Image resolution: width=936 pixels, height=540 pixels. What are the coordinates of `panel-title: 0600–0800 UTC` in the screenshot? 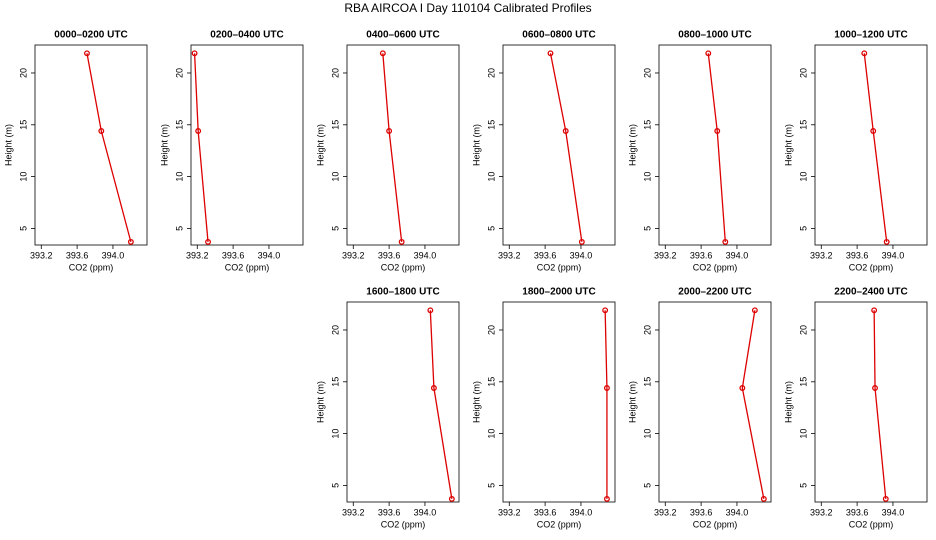 It's located at (558, 35).